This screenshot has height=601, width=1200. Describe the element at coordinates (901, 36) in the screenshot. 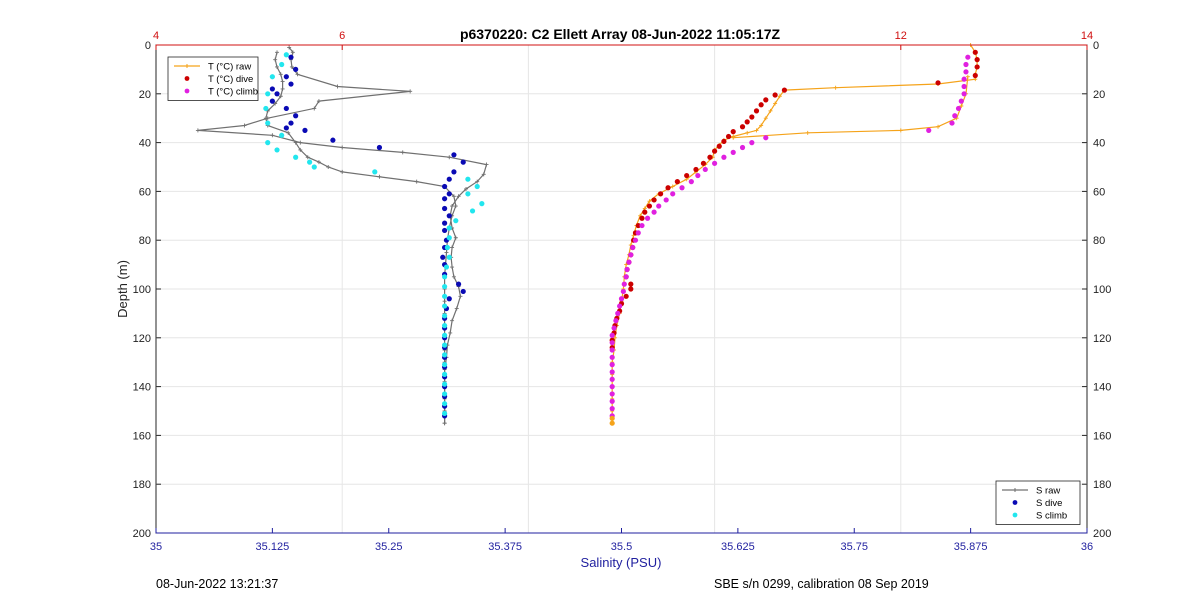

I see `x2-tick-label: 12` at that location.